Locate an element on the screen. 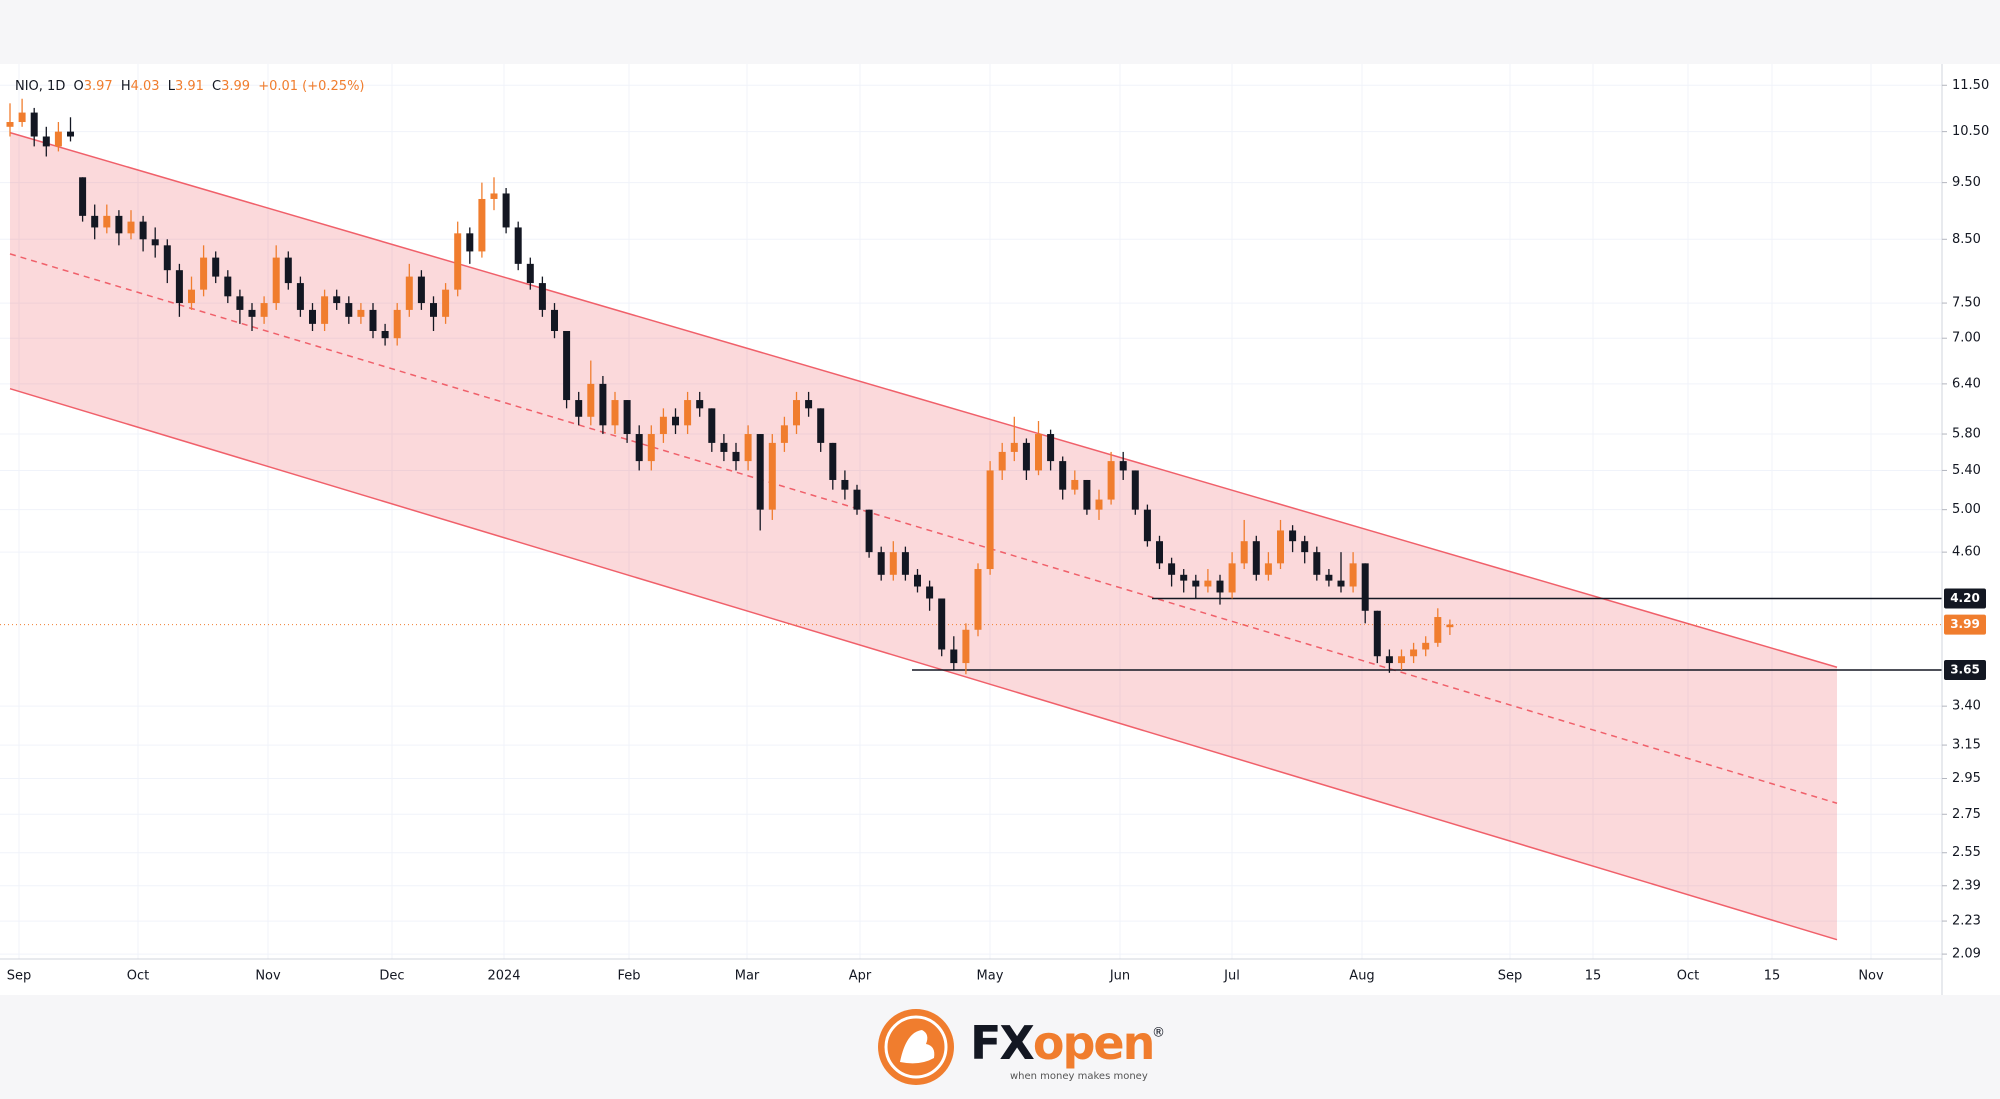 This screenshot has height=1099, width=2000. y-tick-label: 9.50 is located at coordinates (1966, 182).